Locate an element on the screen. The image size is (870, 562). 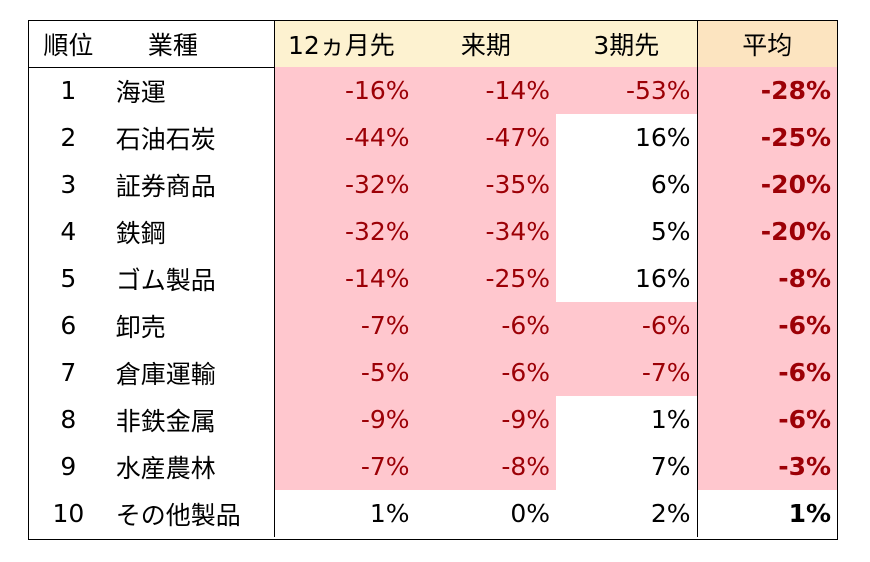
industry-cell: 非鉄金属 is located at coordinates (192, 419).